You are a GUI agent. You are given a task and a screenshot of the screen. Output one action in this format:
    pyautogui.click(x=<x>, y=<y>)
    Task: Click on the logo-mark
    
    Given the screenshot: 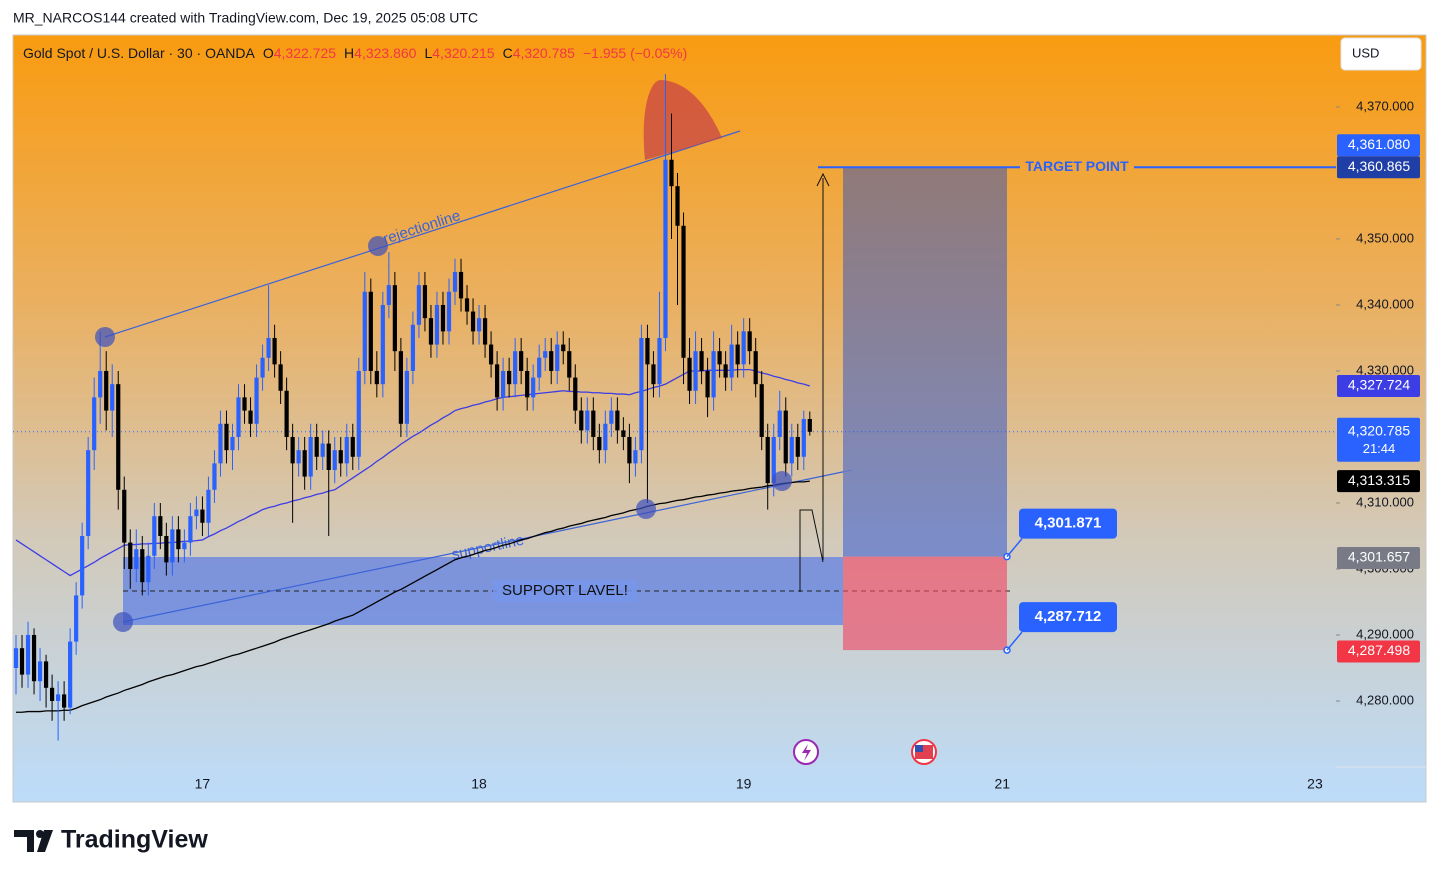 What is the action you would take?
    pyautogui.click(x=40, y=834)
    